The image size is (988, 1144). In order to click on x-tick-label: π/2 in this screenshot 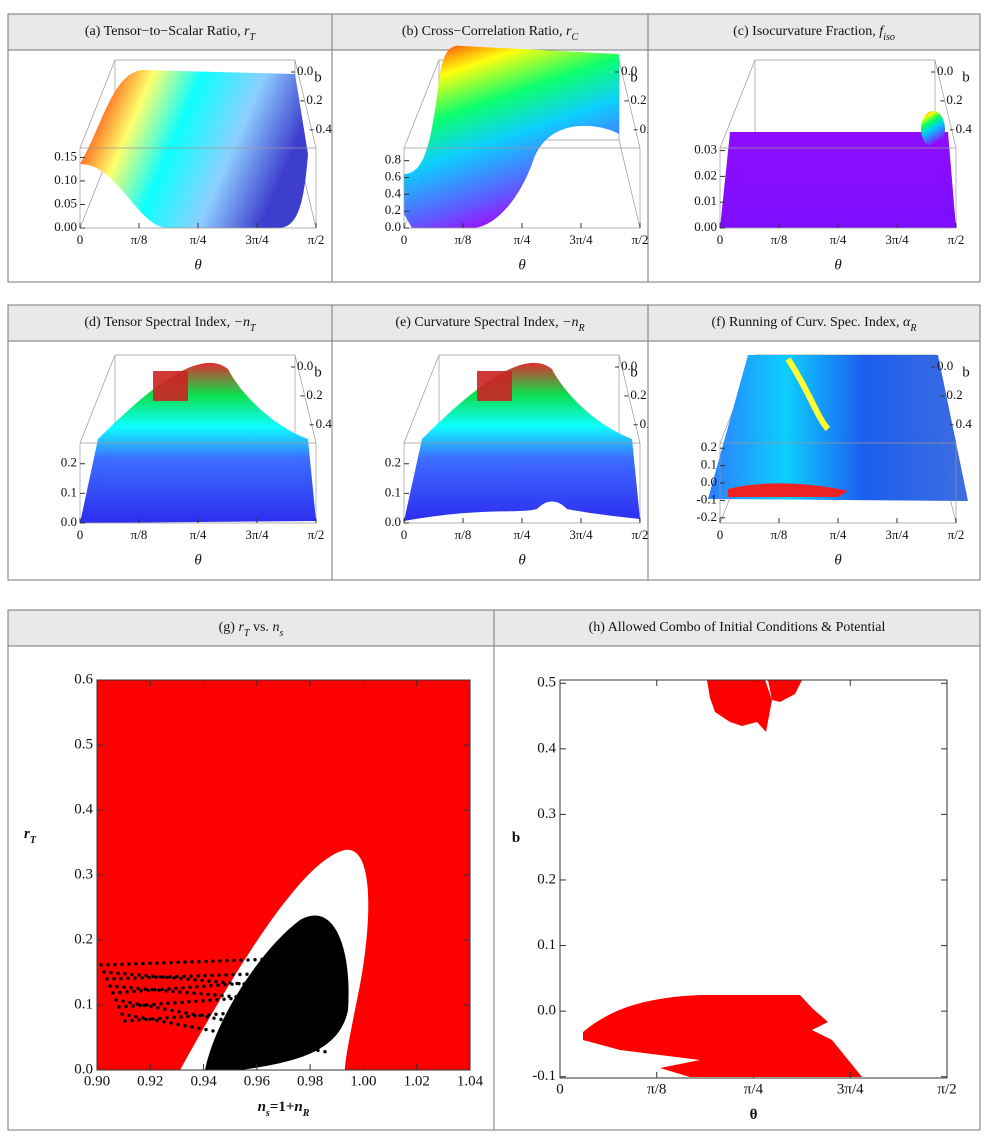, I will do `click(316, 534)`.